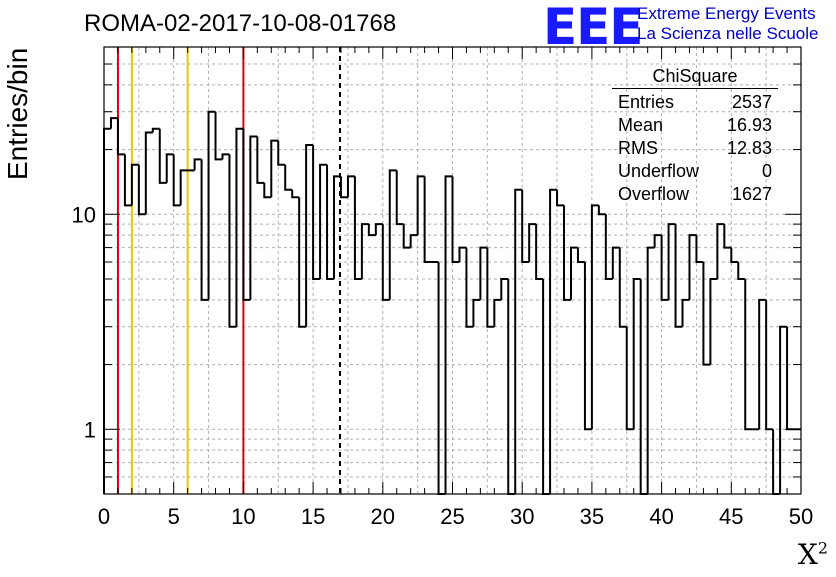 Image resolution: width=836 pixels, height=577 pixels. I want to click on stats-label: Underflow, so click(659, 171).